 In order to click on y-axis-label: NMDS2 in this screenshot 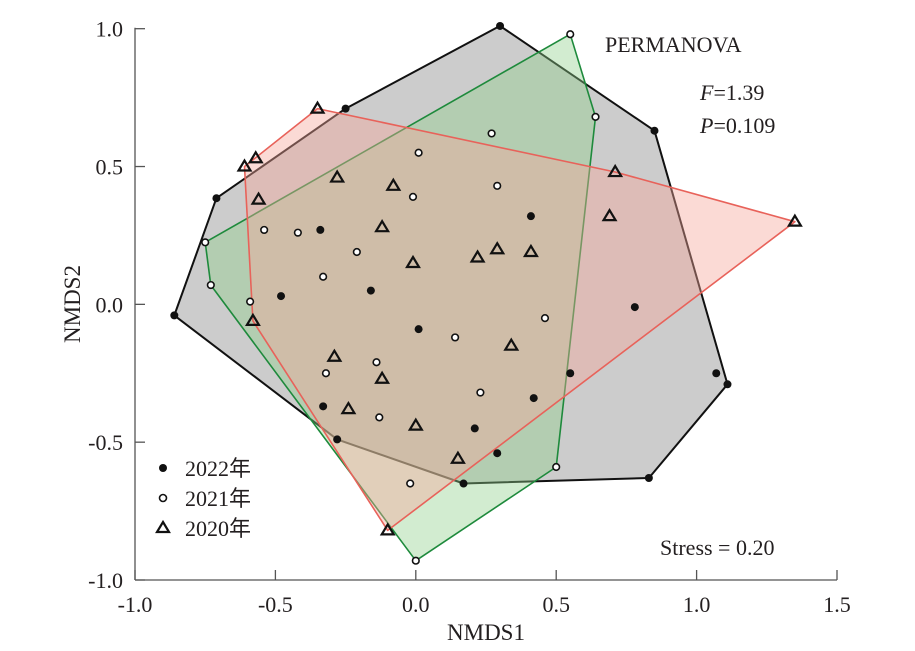, I will do `click(72, 304)`.